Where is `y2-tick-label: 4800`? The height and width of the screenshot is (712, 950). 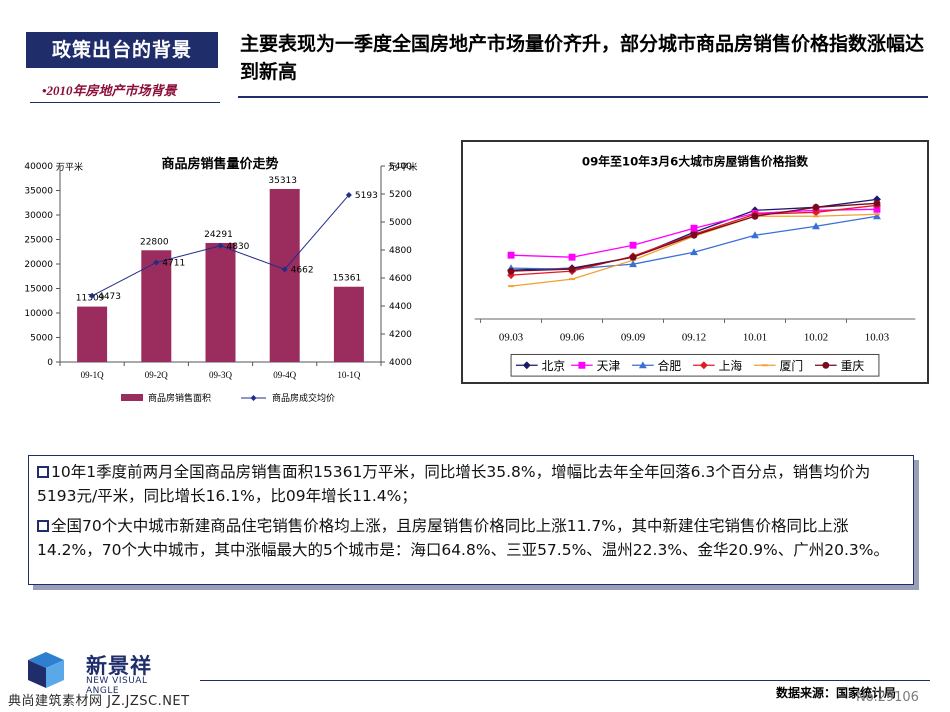 y2-tick-label: 4800 is located at coordinates (400, 251).